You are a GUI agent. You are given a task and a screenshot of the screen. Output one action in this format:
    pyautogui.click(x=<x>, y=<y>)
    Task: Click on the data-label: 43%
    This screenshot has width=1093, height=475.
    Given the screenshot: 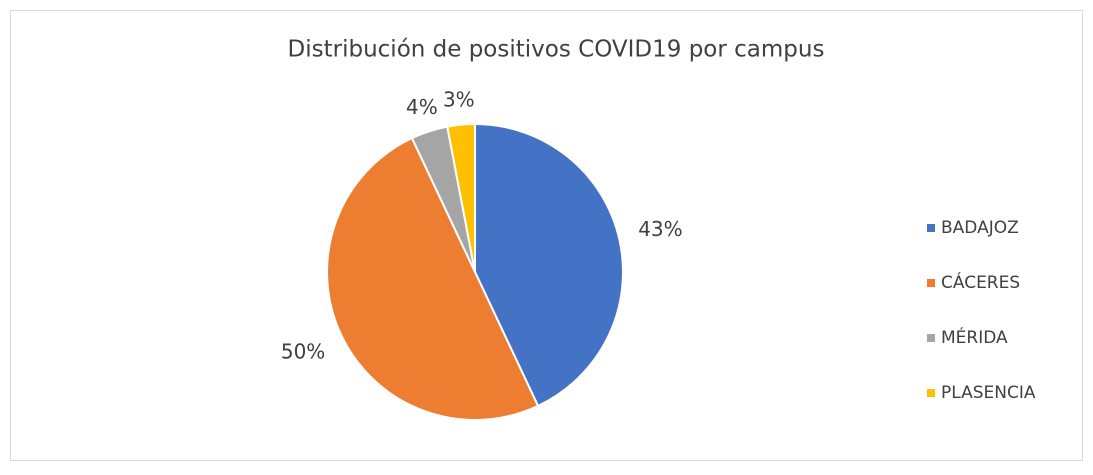 What is the action you would take?
    pyautogui.click(x=660, y=229)
    